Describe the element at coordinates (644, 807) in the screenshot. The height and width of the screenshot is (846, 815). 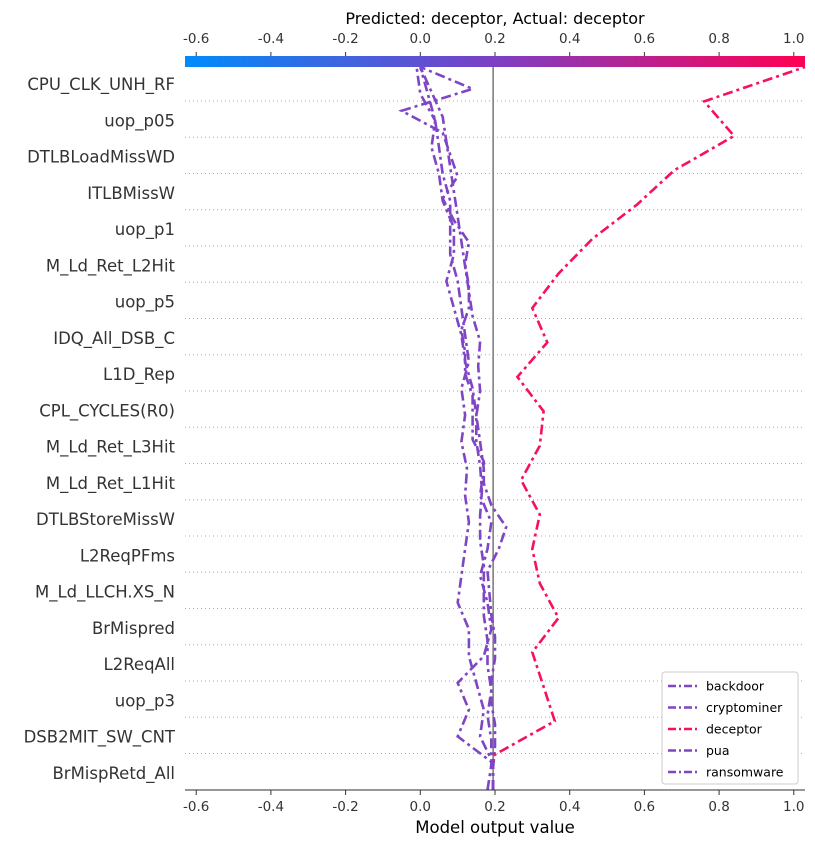
I see `bottom-tick-label: 0.6` at that location.